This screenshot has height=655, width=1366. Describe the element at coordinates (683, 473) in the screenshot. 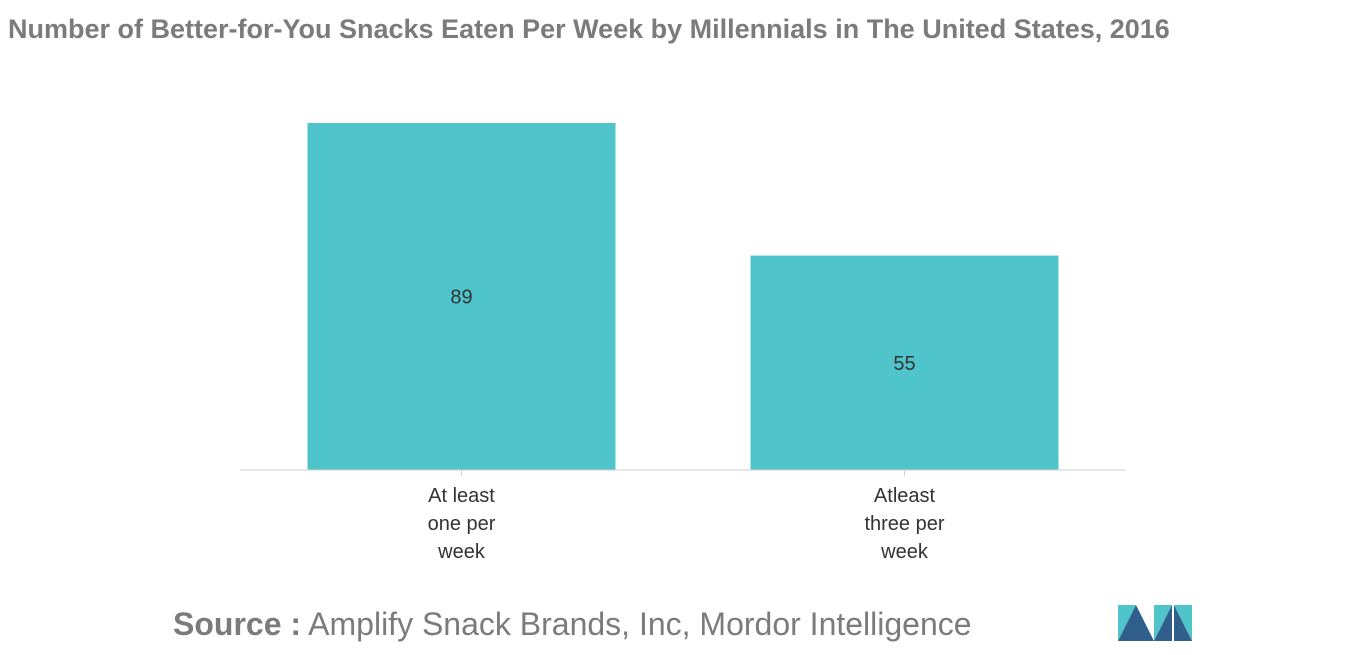

I see `ticks-layer` at that location.